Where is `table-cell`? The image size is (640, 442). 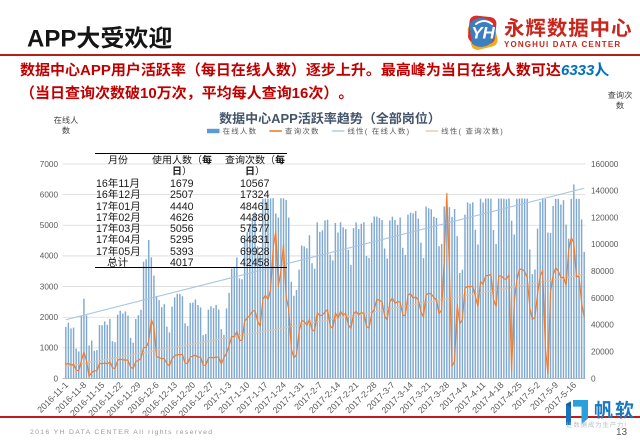
table-cell is located at coordinates (118, 265).